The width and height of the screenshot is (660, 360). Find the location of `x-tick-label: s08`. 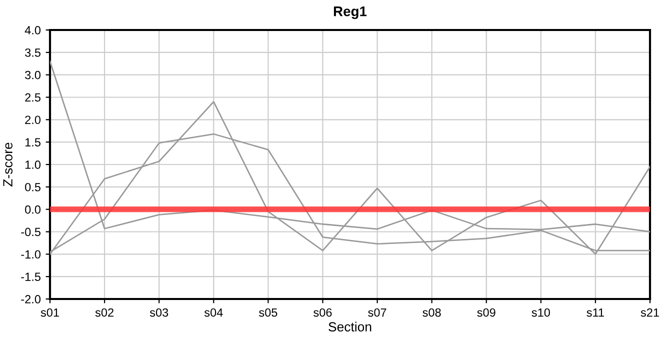

x-tick-label: s08 is located at coordinates (431, 312).